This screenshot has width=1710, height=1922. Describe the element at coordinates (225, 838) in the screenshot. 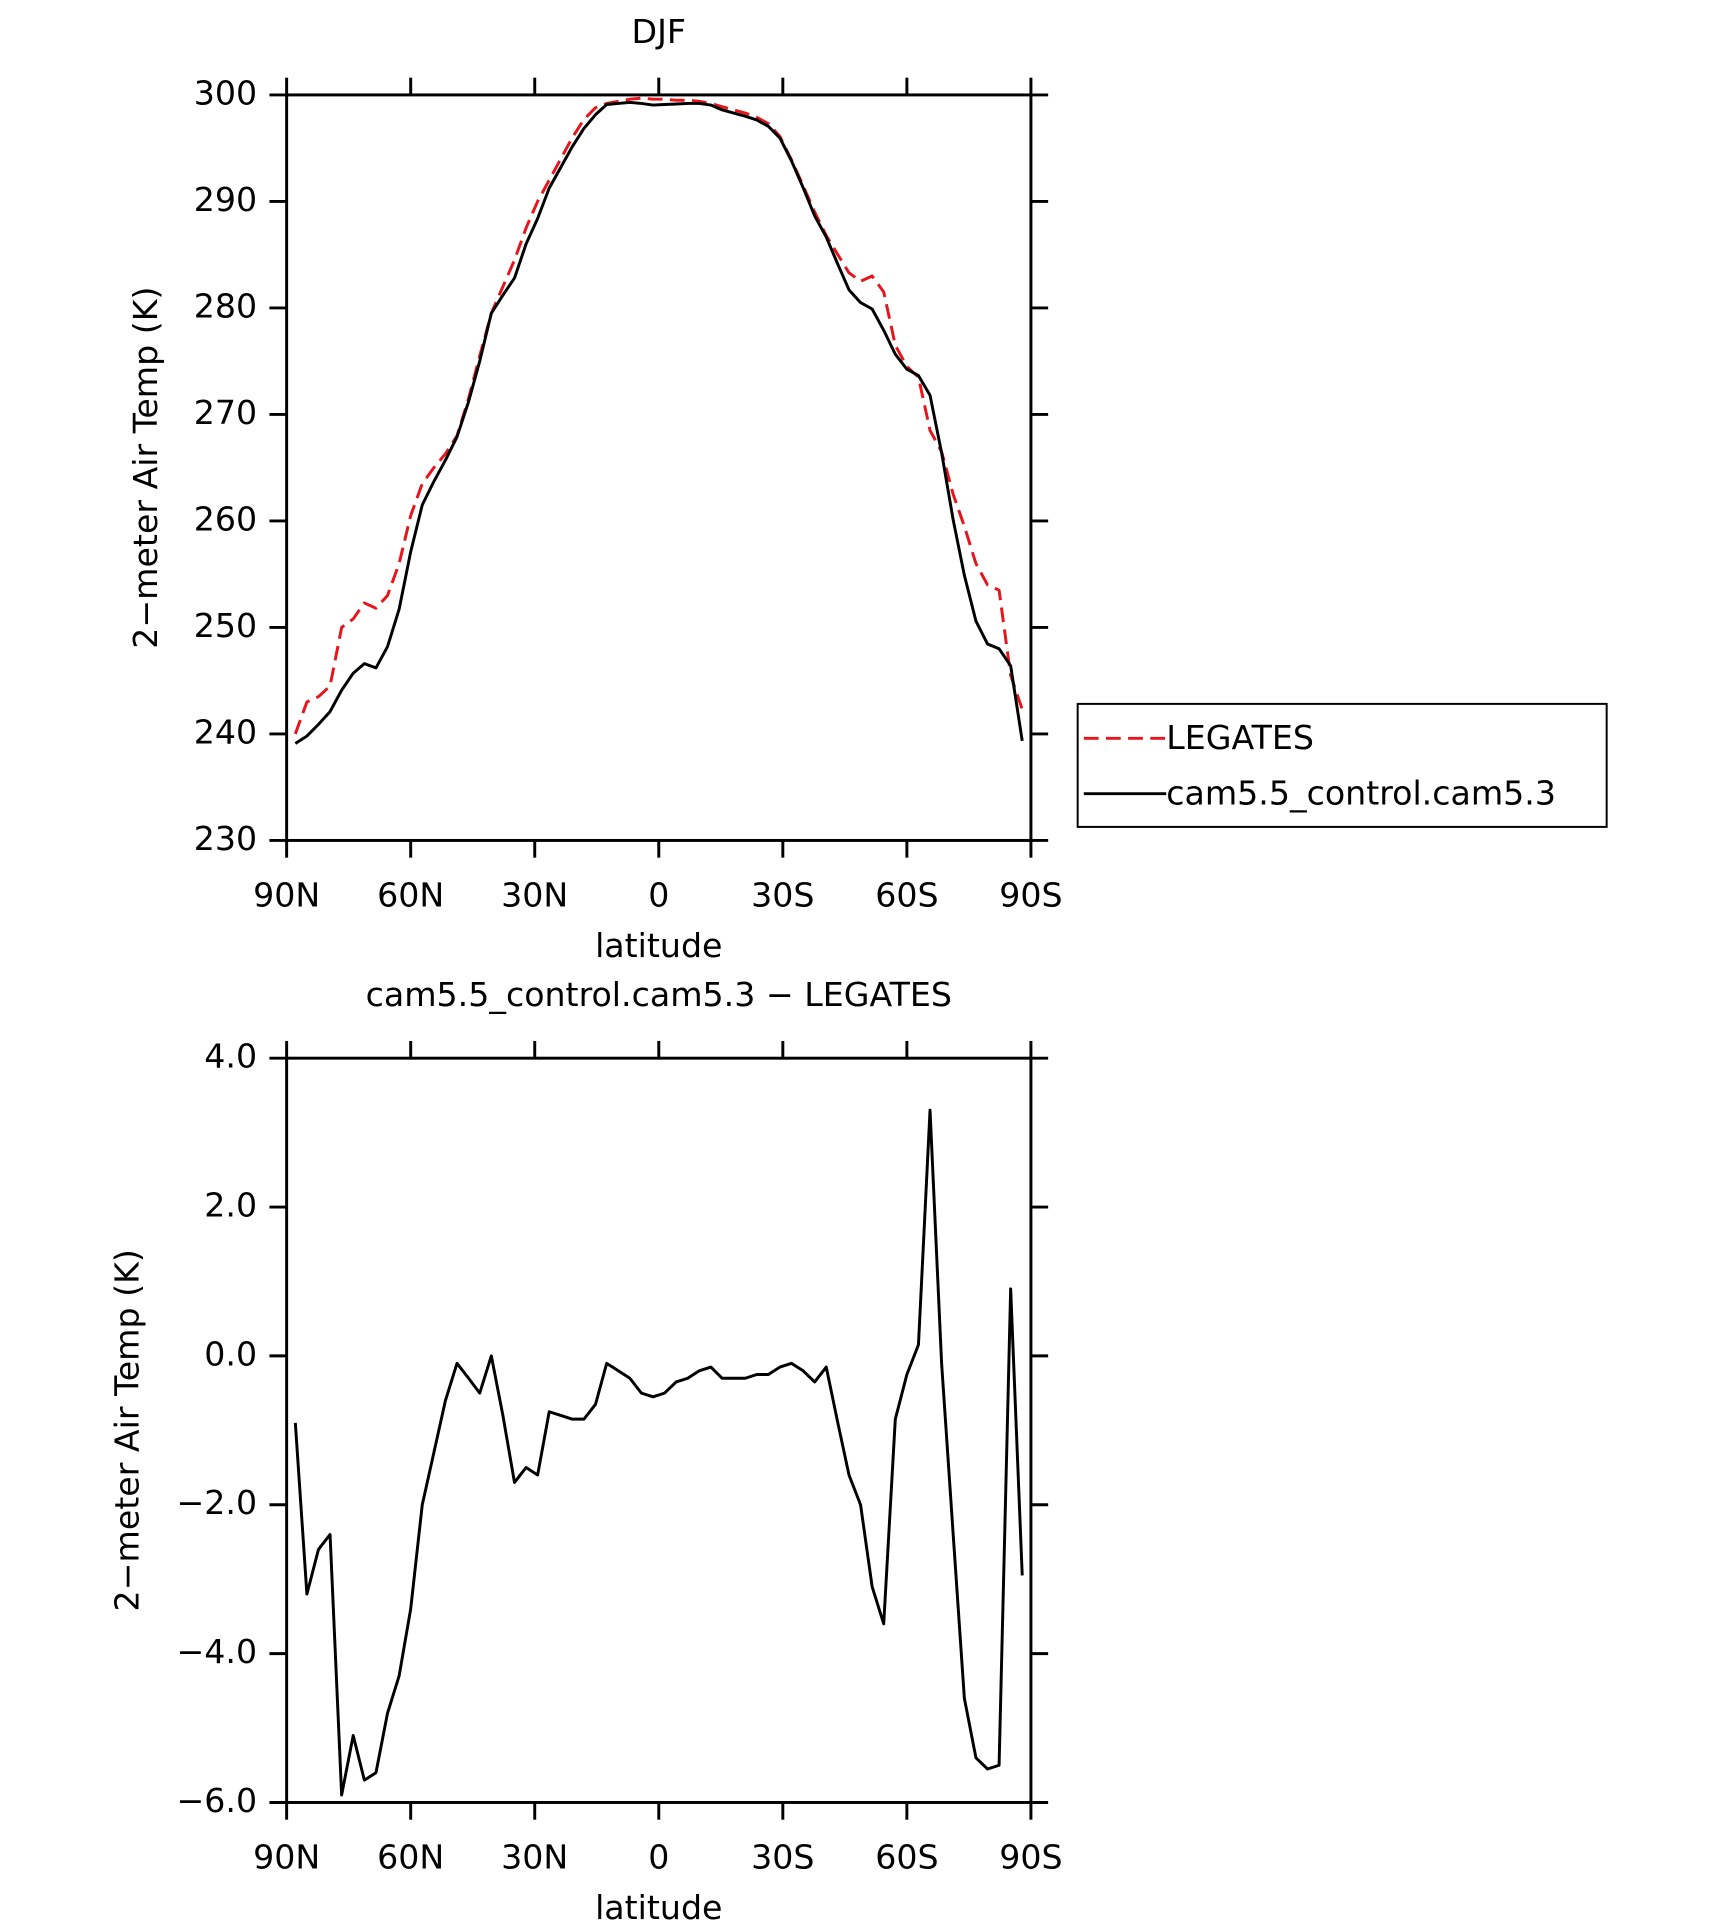

I see `y-tick-label: 230` at that location.